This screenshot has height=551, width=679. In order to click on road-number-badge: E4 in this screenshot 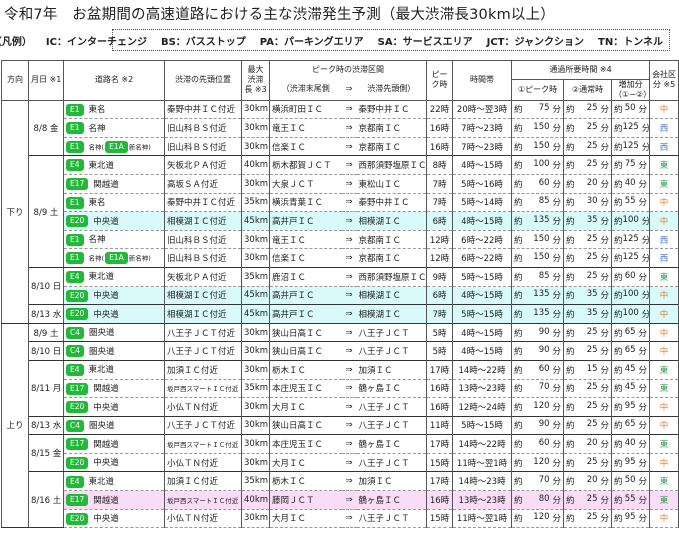, I will do `click(75, 276)`.